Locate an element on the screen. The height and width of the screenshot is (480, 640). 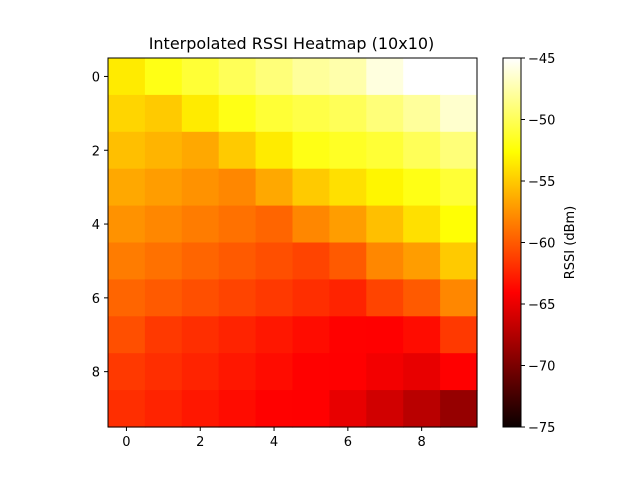
x-tick-label: 2 is located at coordinates (200, 442).